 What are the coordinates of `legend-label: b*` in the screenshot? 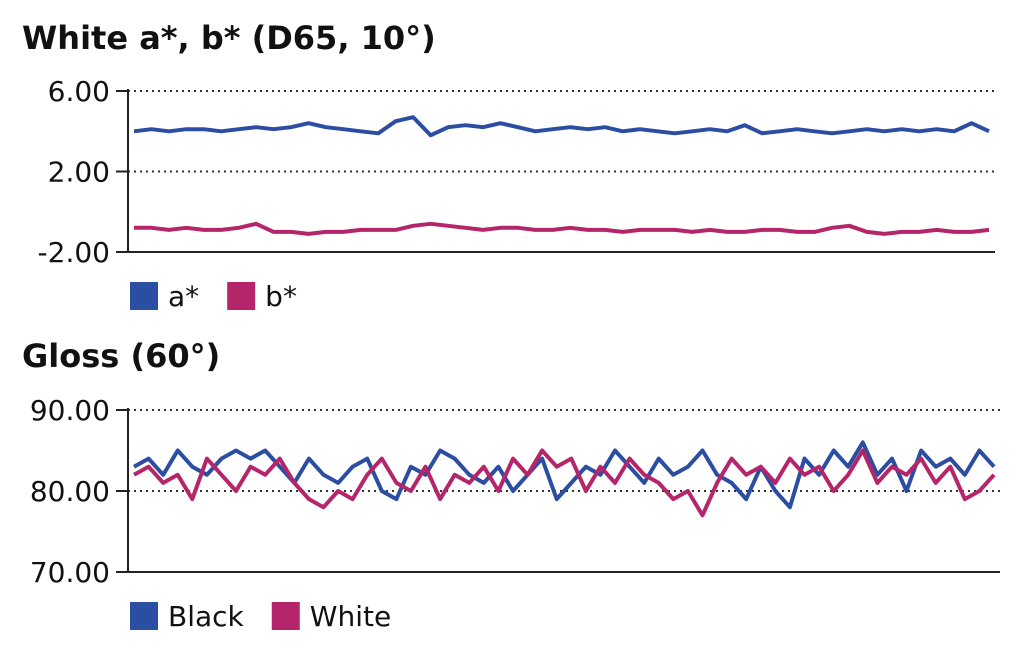 It's located at (281, 296).